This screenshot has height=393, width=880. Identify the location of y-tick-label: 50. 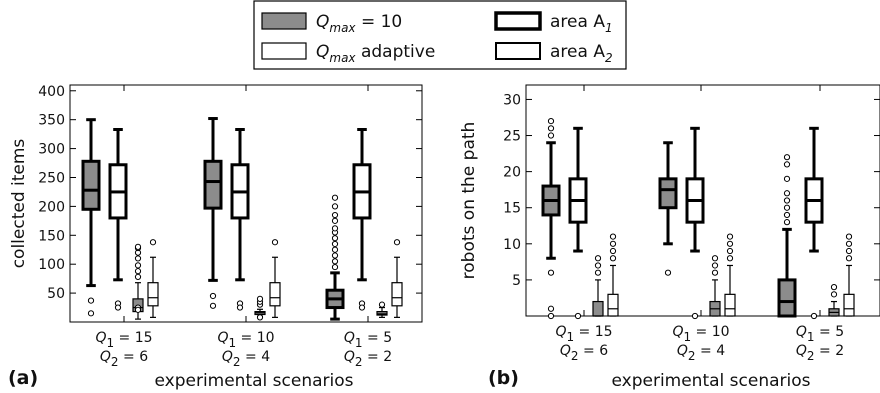
(56, 294).